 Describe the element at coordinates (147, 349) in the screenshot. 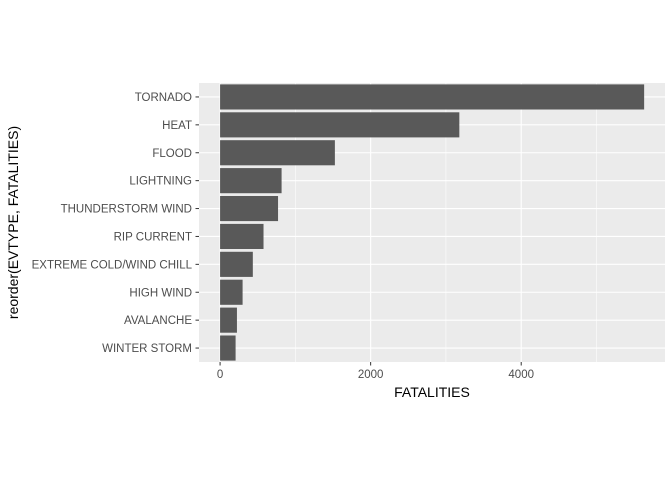

I see `y-tick-label: WINTER STORM` at that location.